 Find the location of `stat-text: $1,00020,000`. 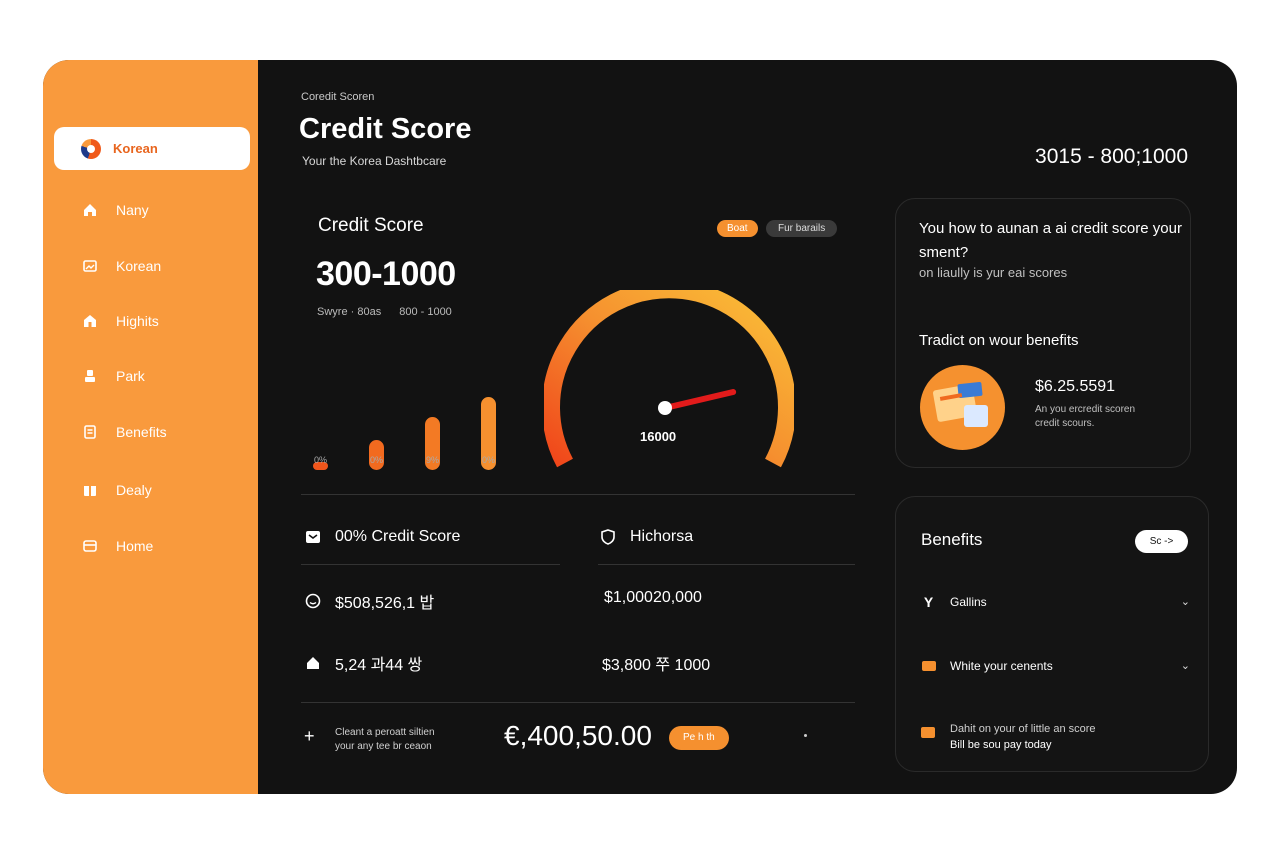

stat-text: $1,00020,000 is located at coordinates (653, 597).